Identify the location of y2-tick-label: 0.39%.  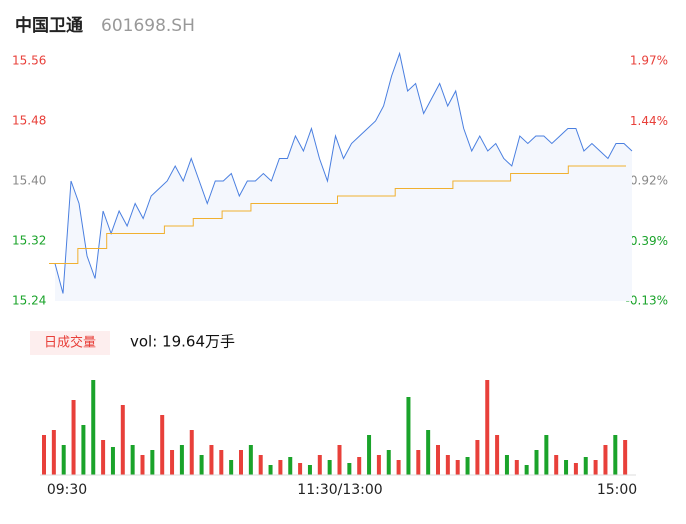
(649, 241).